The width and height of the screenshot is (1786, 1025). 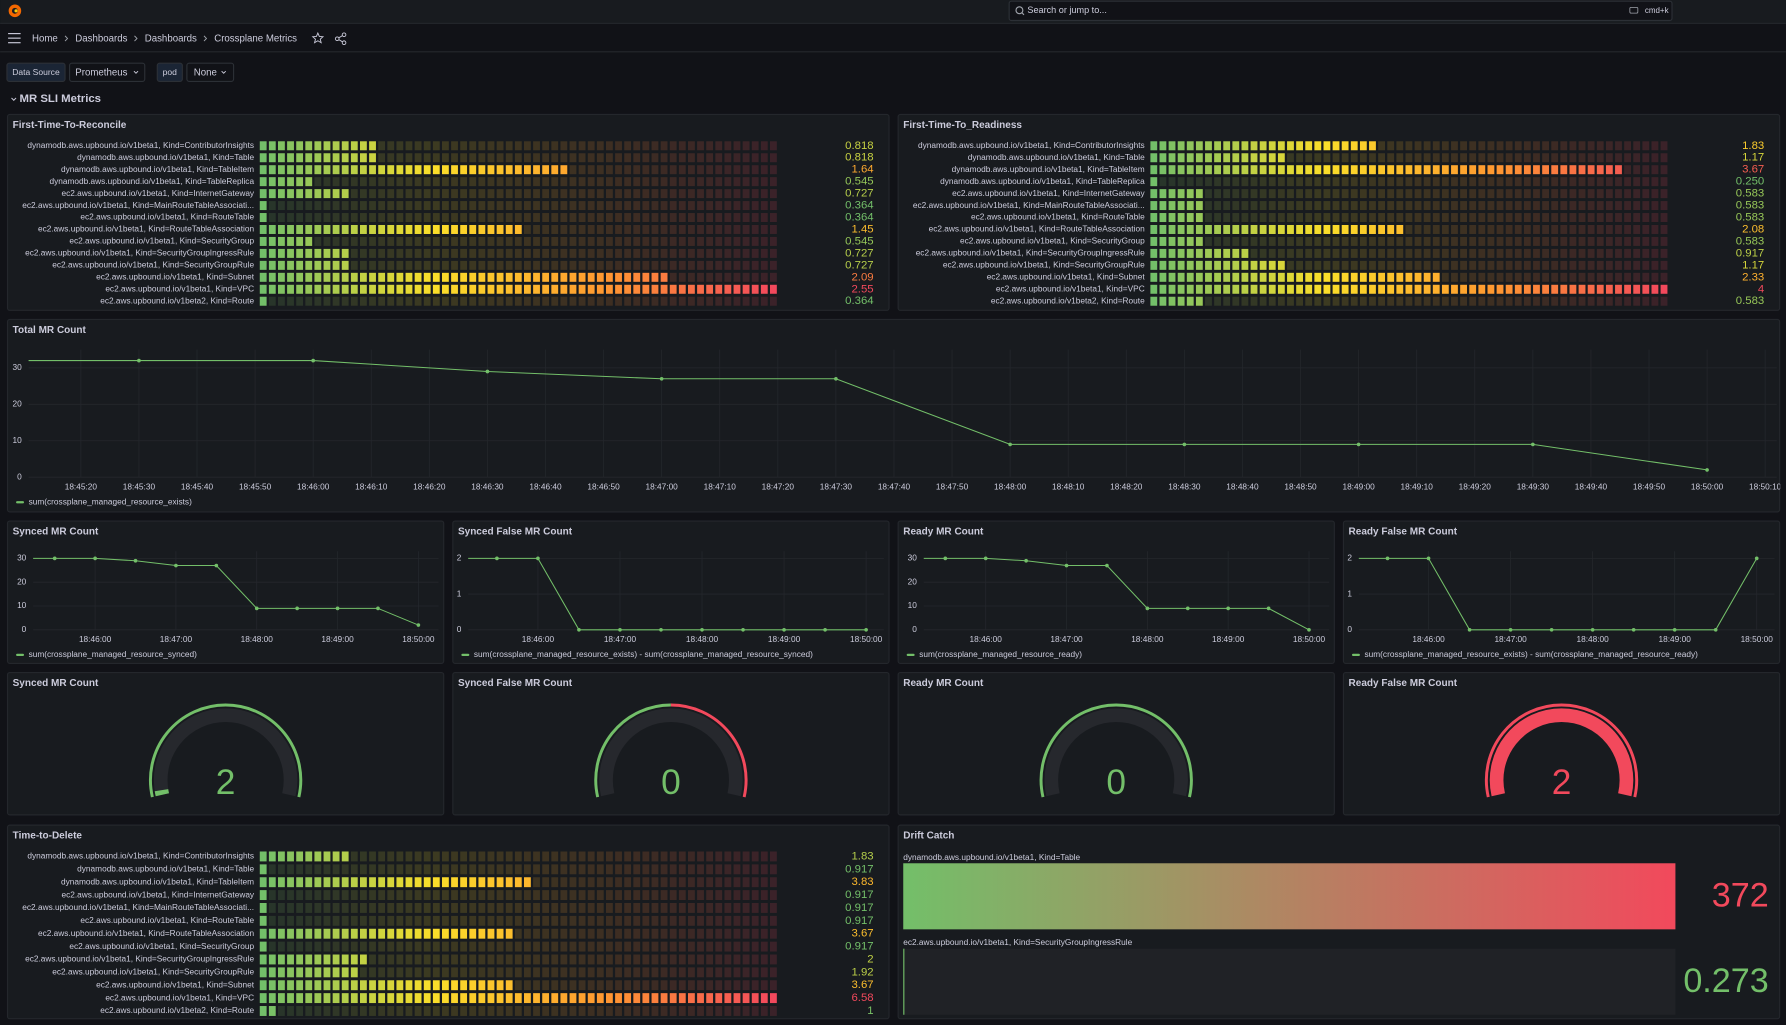 I want to click on star-icon, so click(x=318, y=37).